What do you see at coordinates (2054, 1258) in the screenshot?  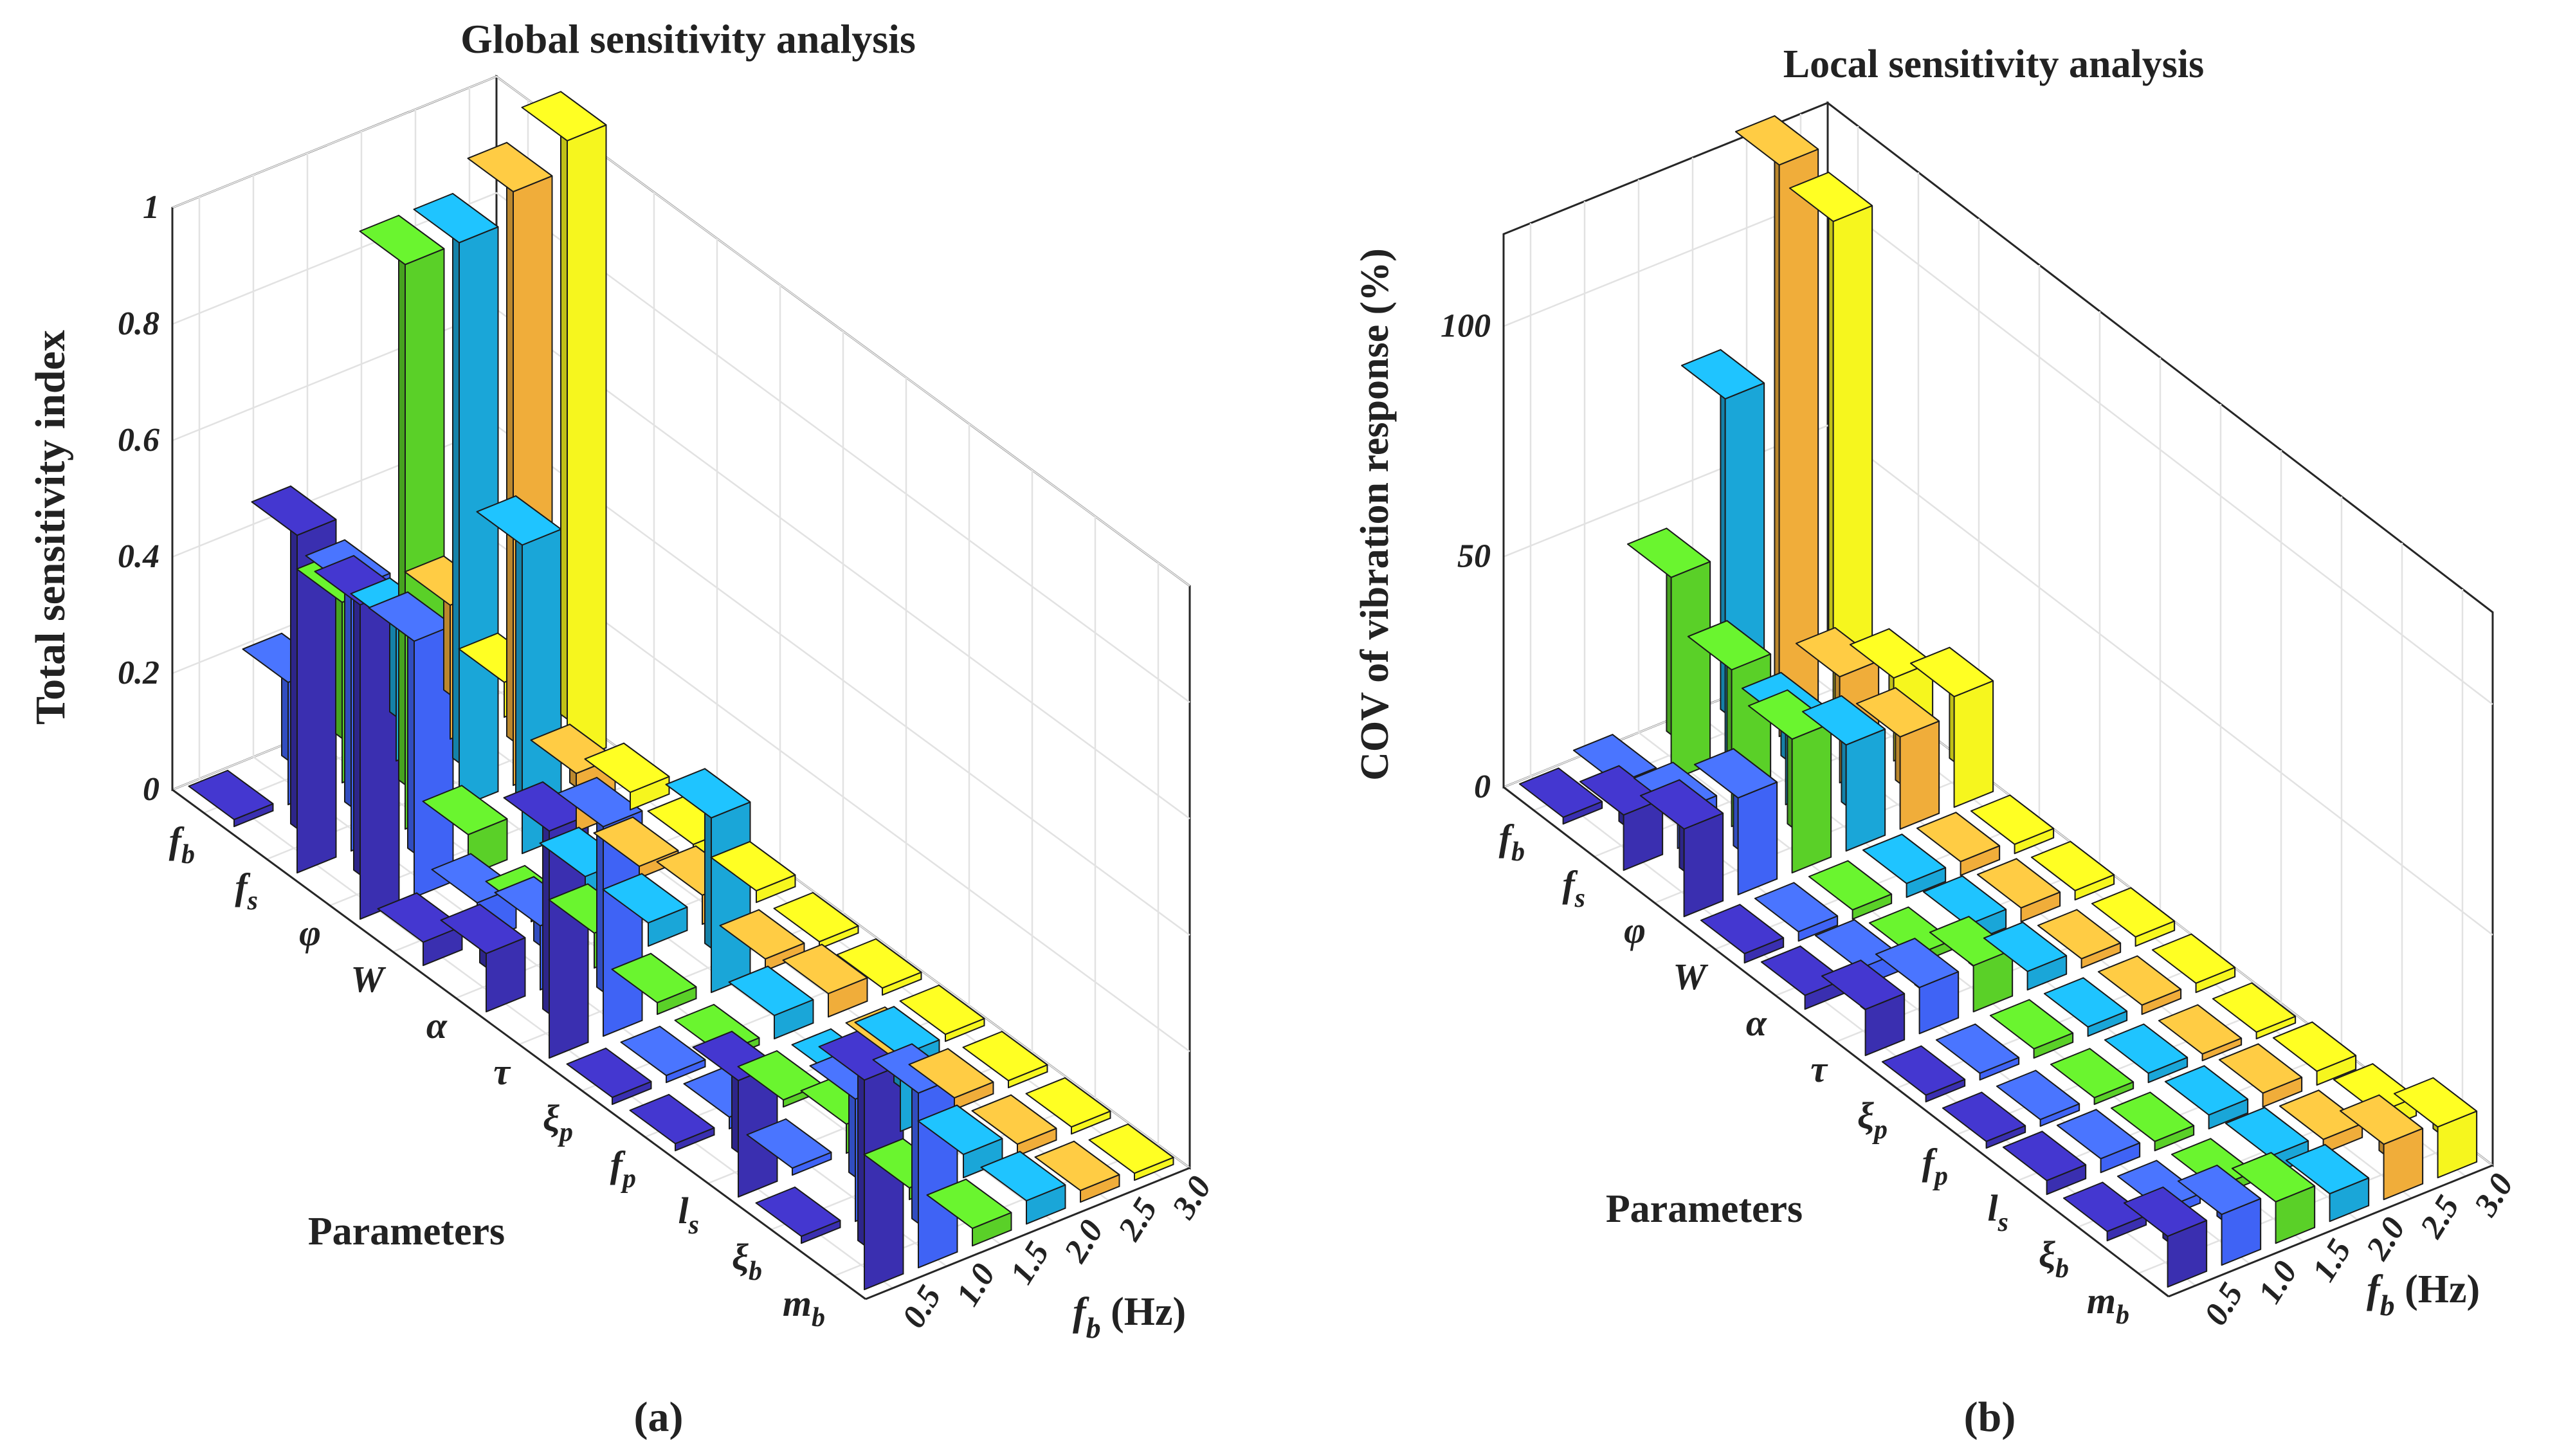 I see `param-tick-label: ξb` at bounding box center [2054, 1258].